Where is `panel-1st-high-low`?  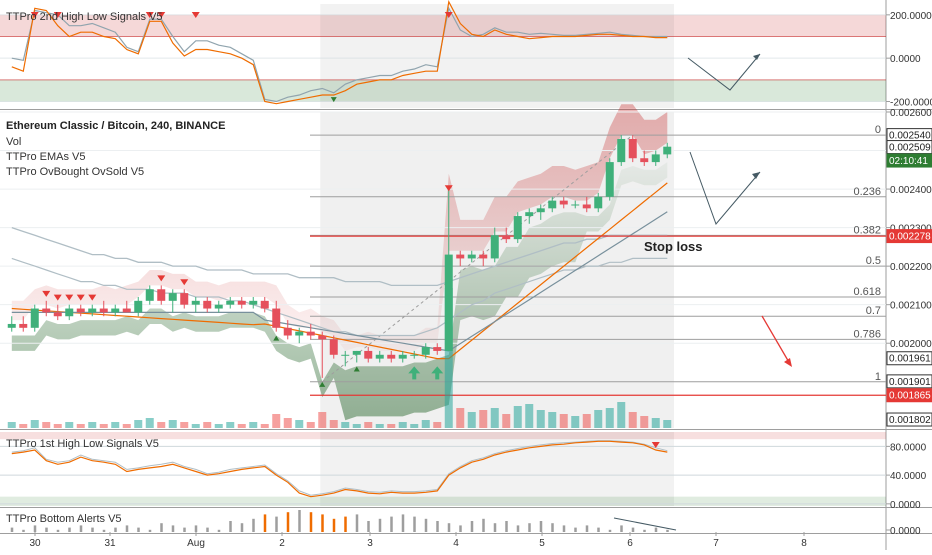
panel-1st-high-low is located at coordinates (443, 469).